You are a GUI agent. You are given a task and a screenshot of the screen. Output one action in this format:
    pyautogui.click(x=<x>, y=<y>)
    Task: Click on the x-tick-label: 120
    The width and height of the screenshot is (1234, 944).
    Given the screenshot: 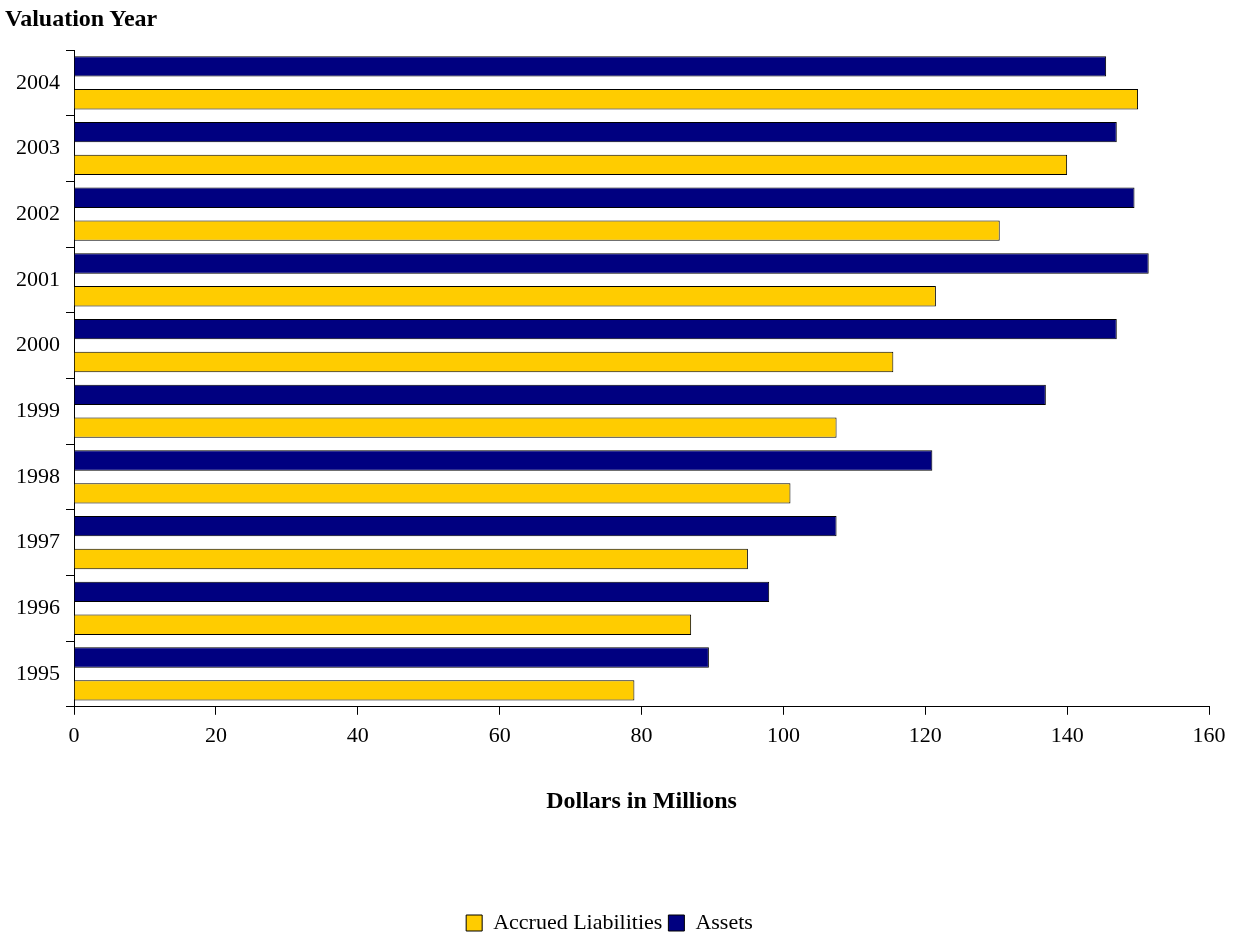 What is the action you would take?
    pyautogui.click(x=925, y=734)
    